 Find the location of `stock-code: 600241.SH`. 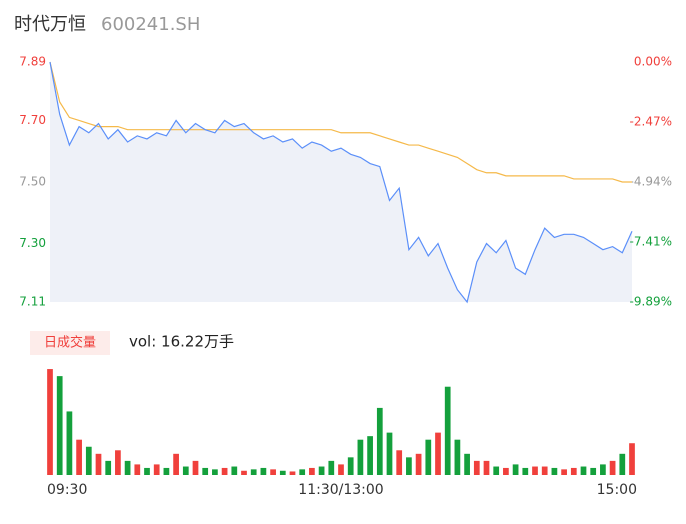

stock-code: 600241.SH is located at coordinates (150, 24).